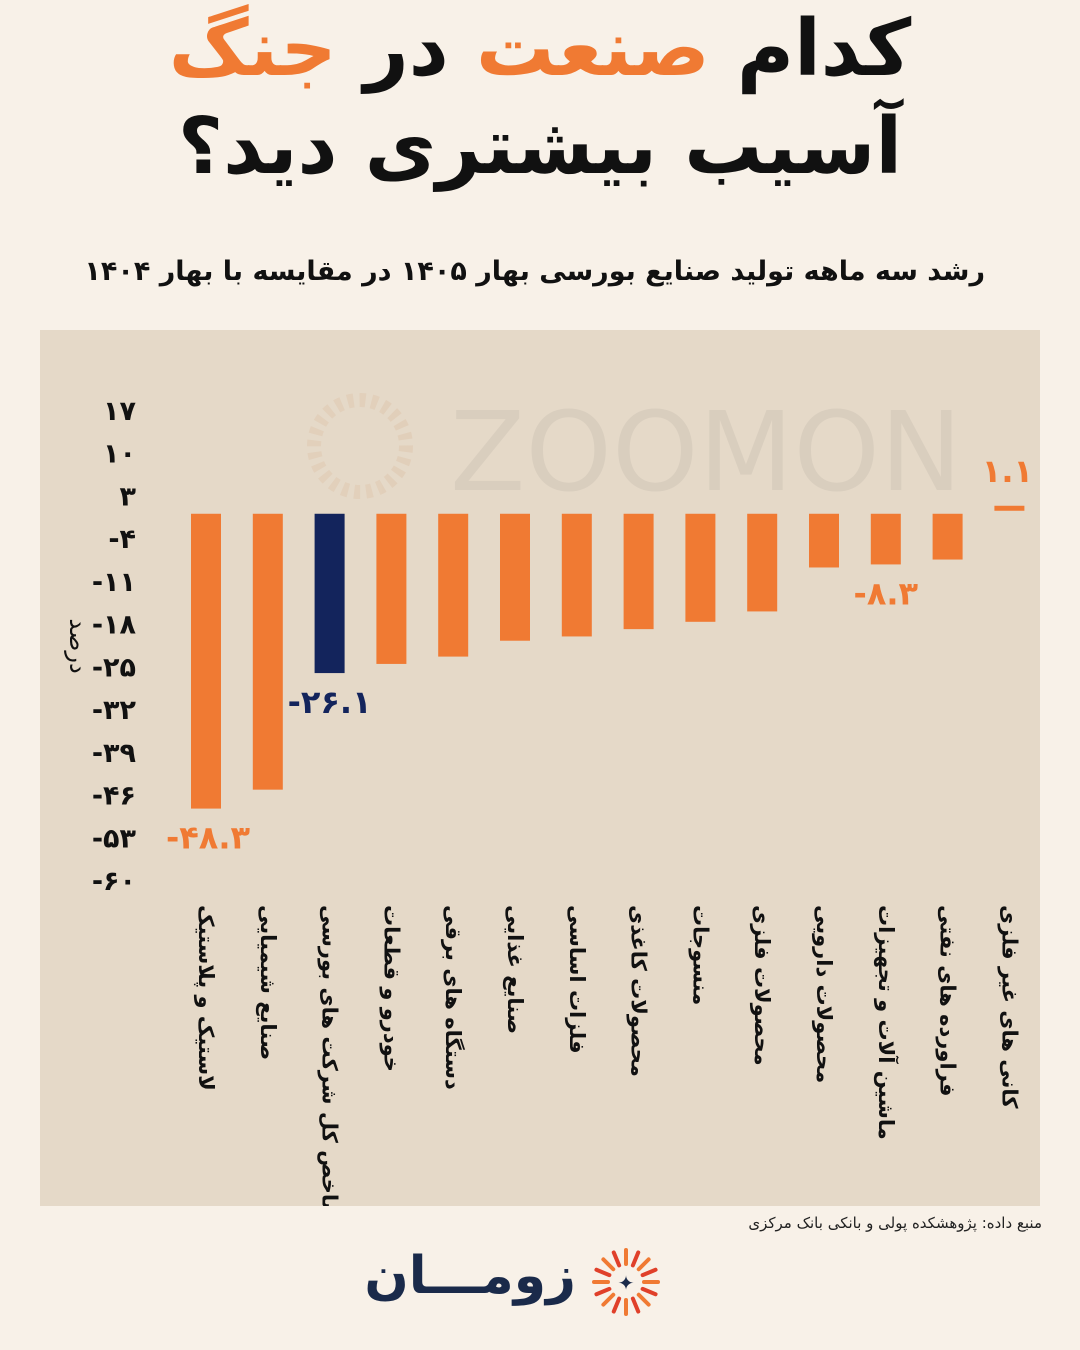 Image resolution: width=1080 pixels, height=1350 pixels. I want to click on x-tick-label: صنایع شیمیایی, so click(268, 982).